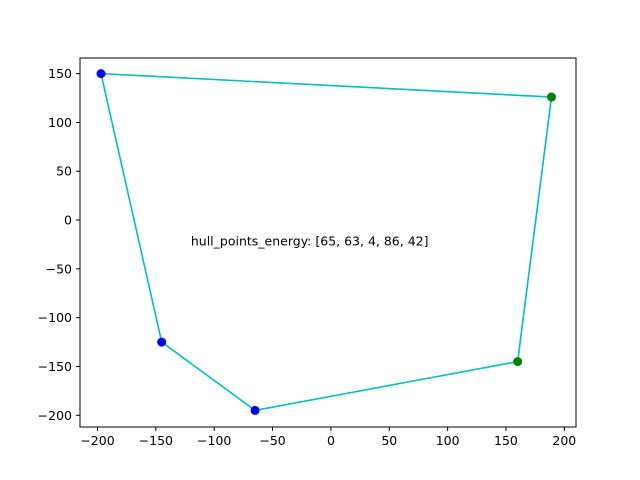 The height and width of the screenshot is (480, 640). What do you see at coordinates (60, 73) in the screenshot?
I see `y-tick-label: 150` at bounding box center [60, 73].